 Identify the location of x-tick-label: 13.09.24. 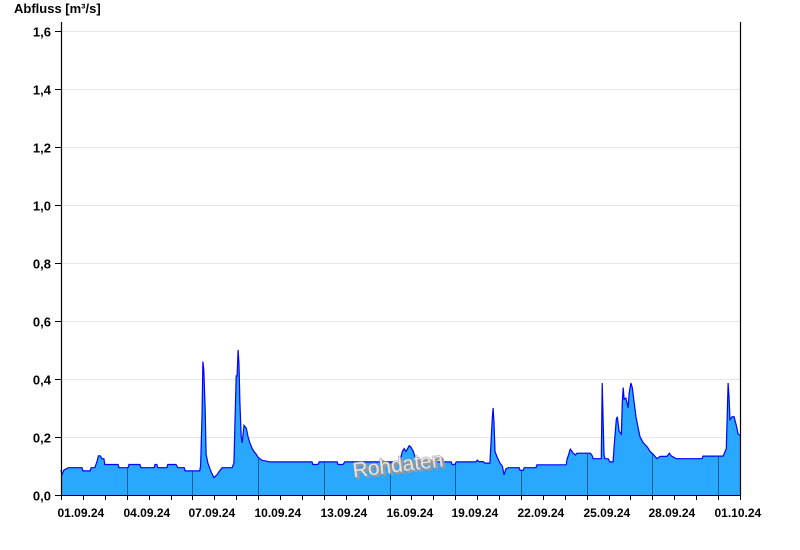
(344, 513).